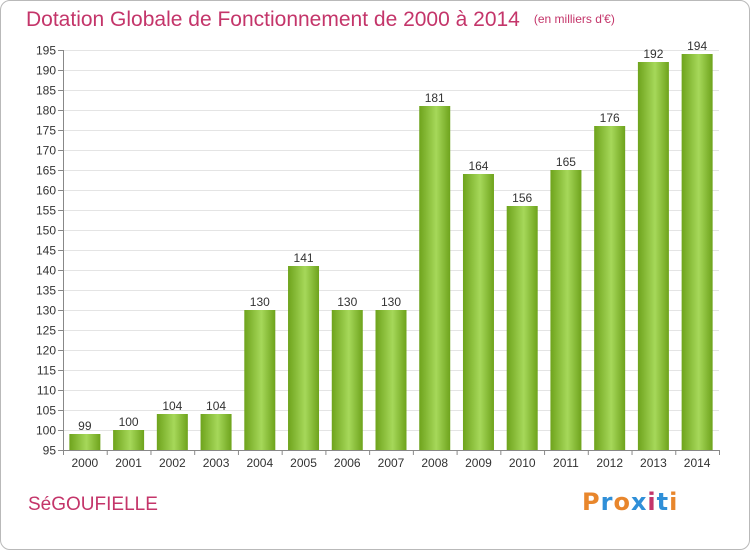 The image size is (750, 550). Describe the element at coordinates (522, 198) in the screenshot. I see `data-label: 156` at that location.